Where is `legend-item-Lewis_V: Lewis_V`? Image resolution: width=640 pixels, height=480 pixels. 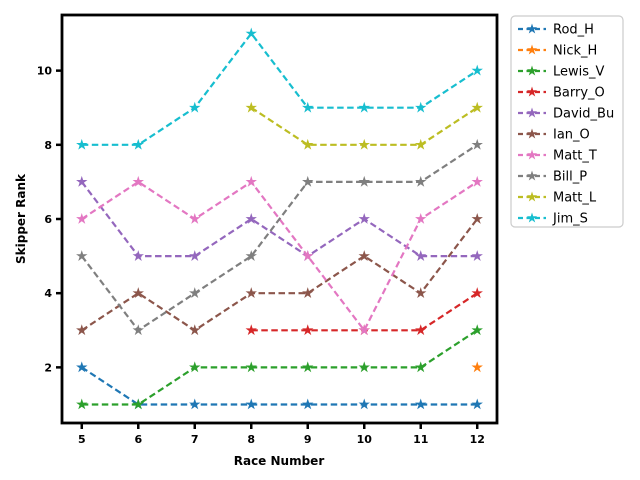
legend-item-Lewis_V: Lewis_V is located at coordinates (561, 72).